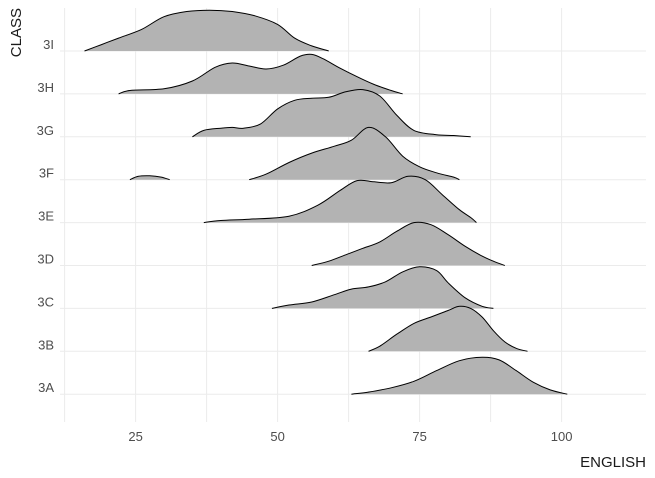  Describe the element at coordinates (562, 436) in the screenshot. I see `x-tick-label-100: 100` at that location.